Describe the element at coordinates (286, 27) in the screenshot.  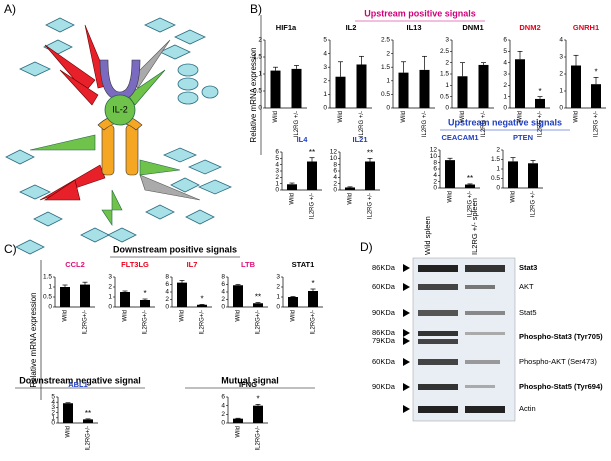
I see `chart-title: HIF1a` at that location.